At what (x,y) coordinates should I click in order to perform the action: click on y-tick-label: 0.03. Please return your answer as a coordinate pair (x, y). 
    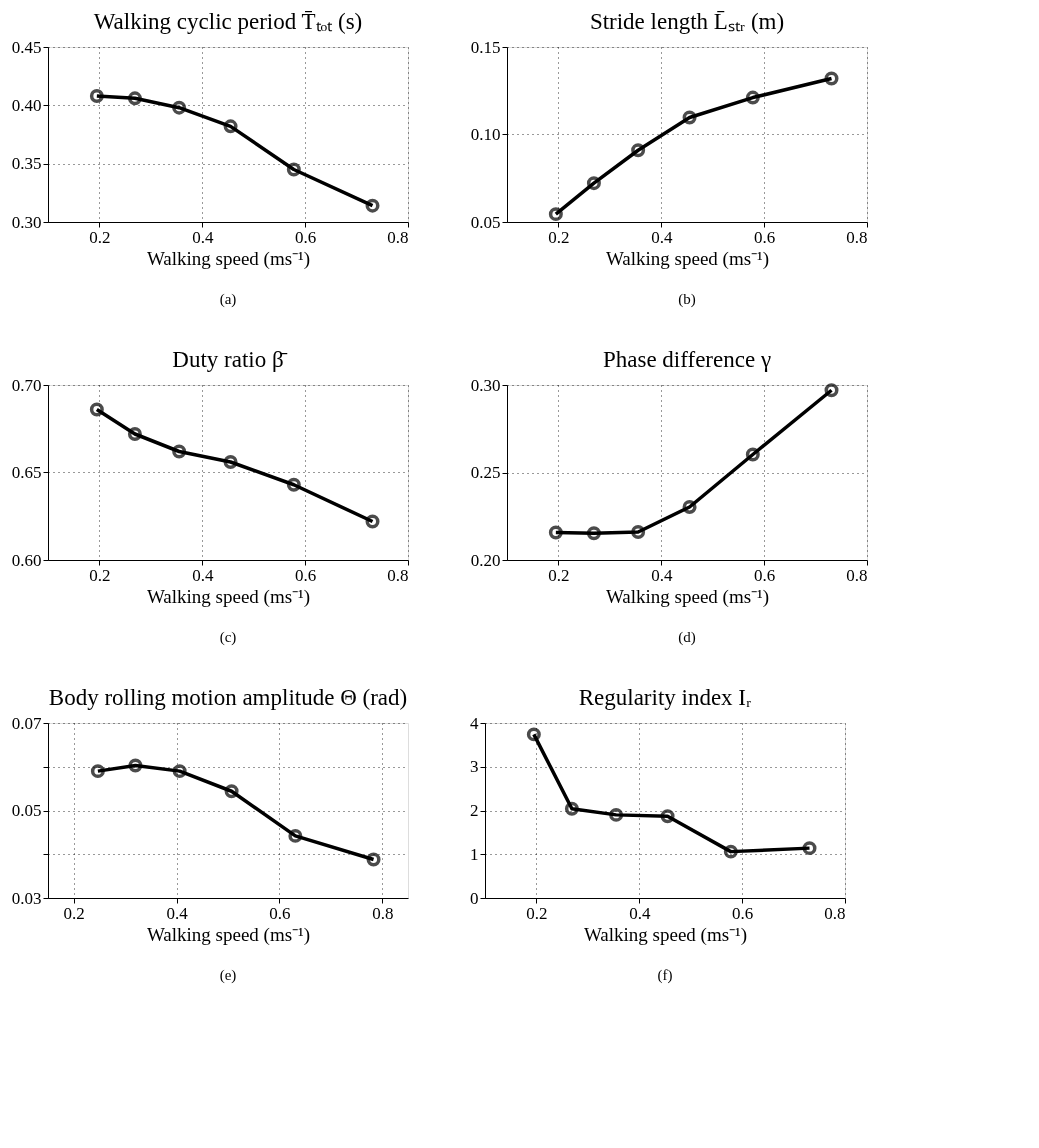
    Looking at the image, I should click on (26, 898).